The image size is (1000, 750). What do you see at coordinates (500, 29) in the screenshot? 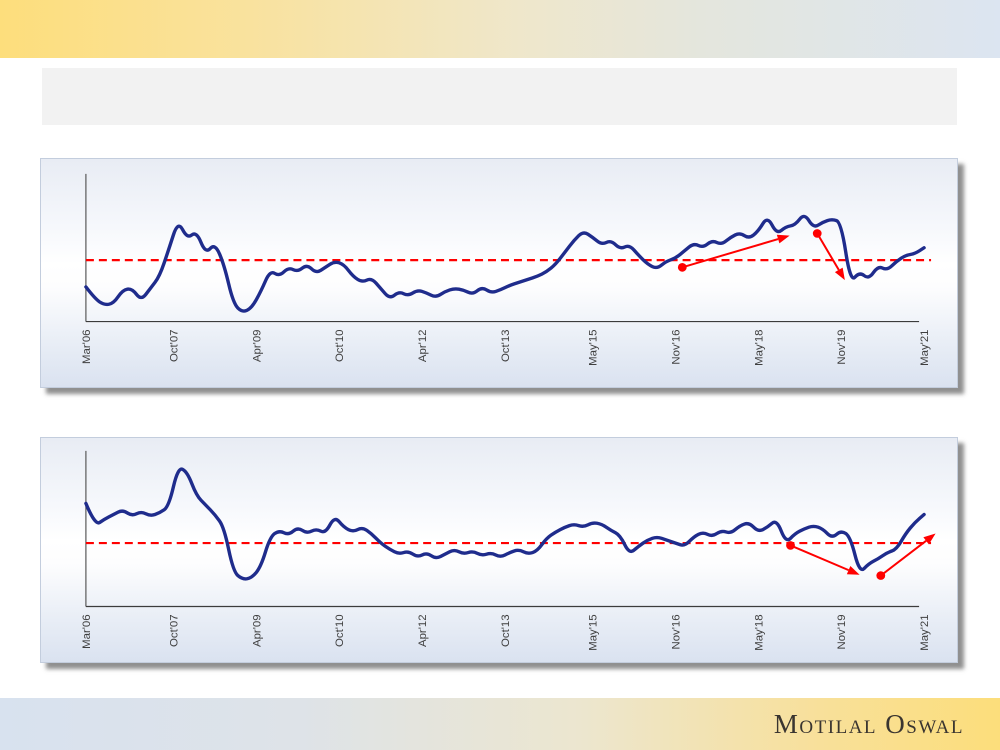
I see `header-gradient-bar` at bounding box center [500, 29].